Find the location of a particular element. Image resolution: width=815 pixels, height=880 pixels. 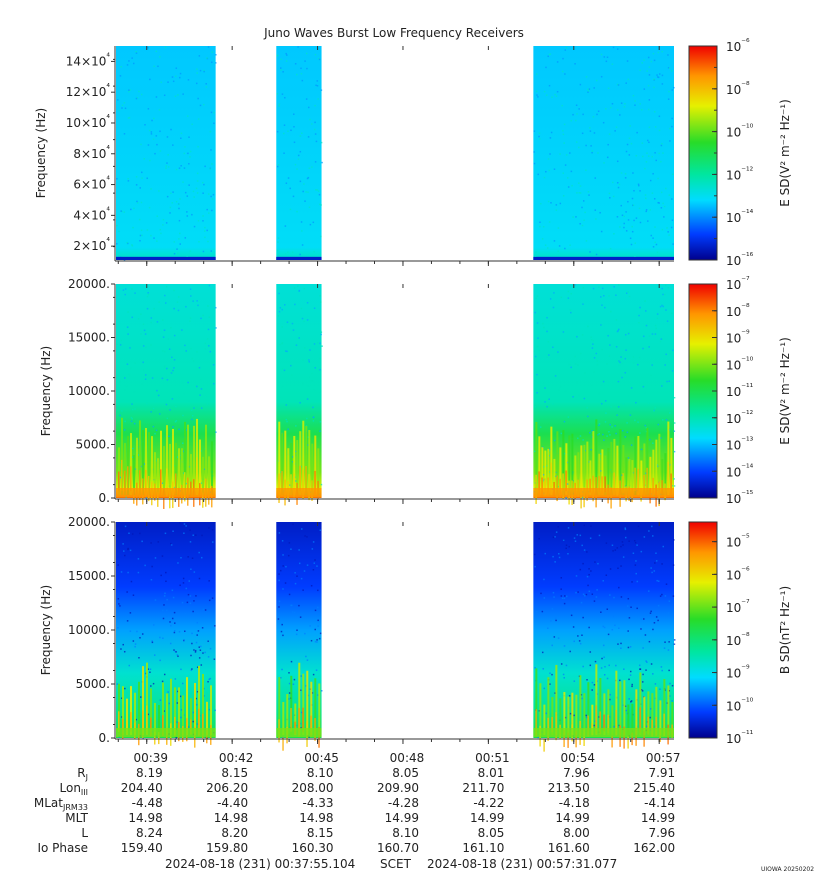

colorbar-tick-label: 10⁻¹² is located at coordinates (740, 174).